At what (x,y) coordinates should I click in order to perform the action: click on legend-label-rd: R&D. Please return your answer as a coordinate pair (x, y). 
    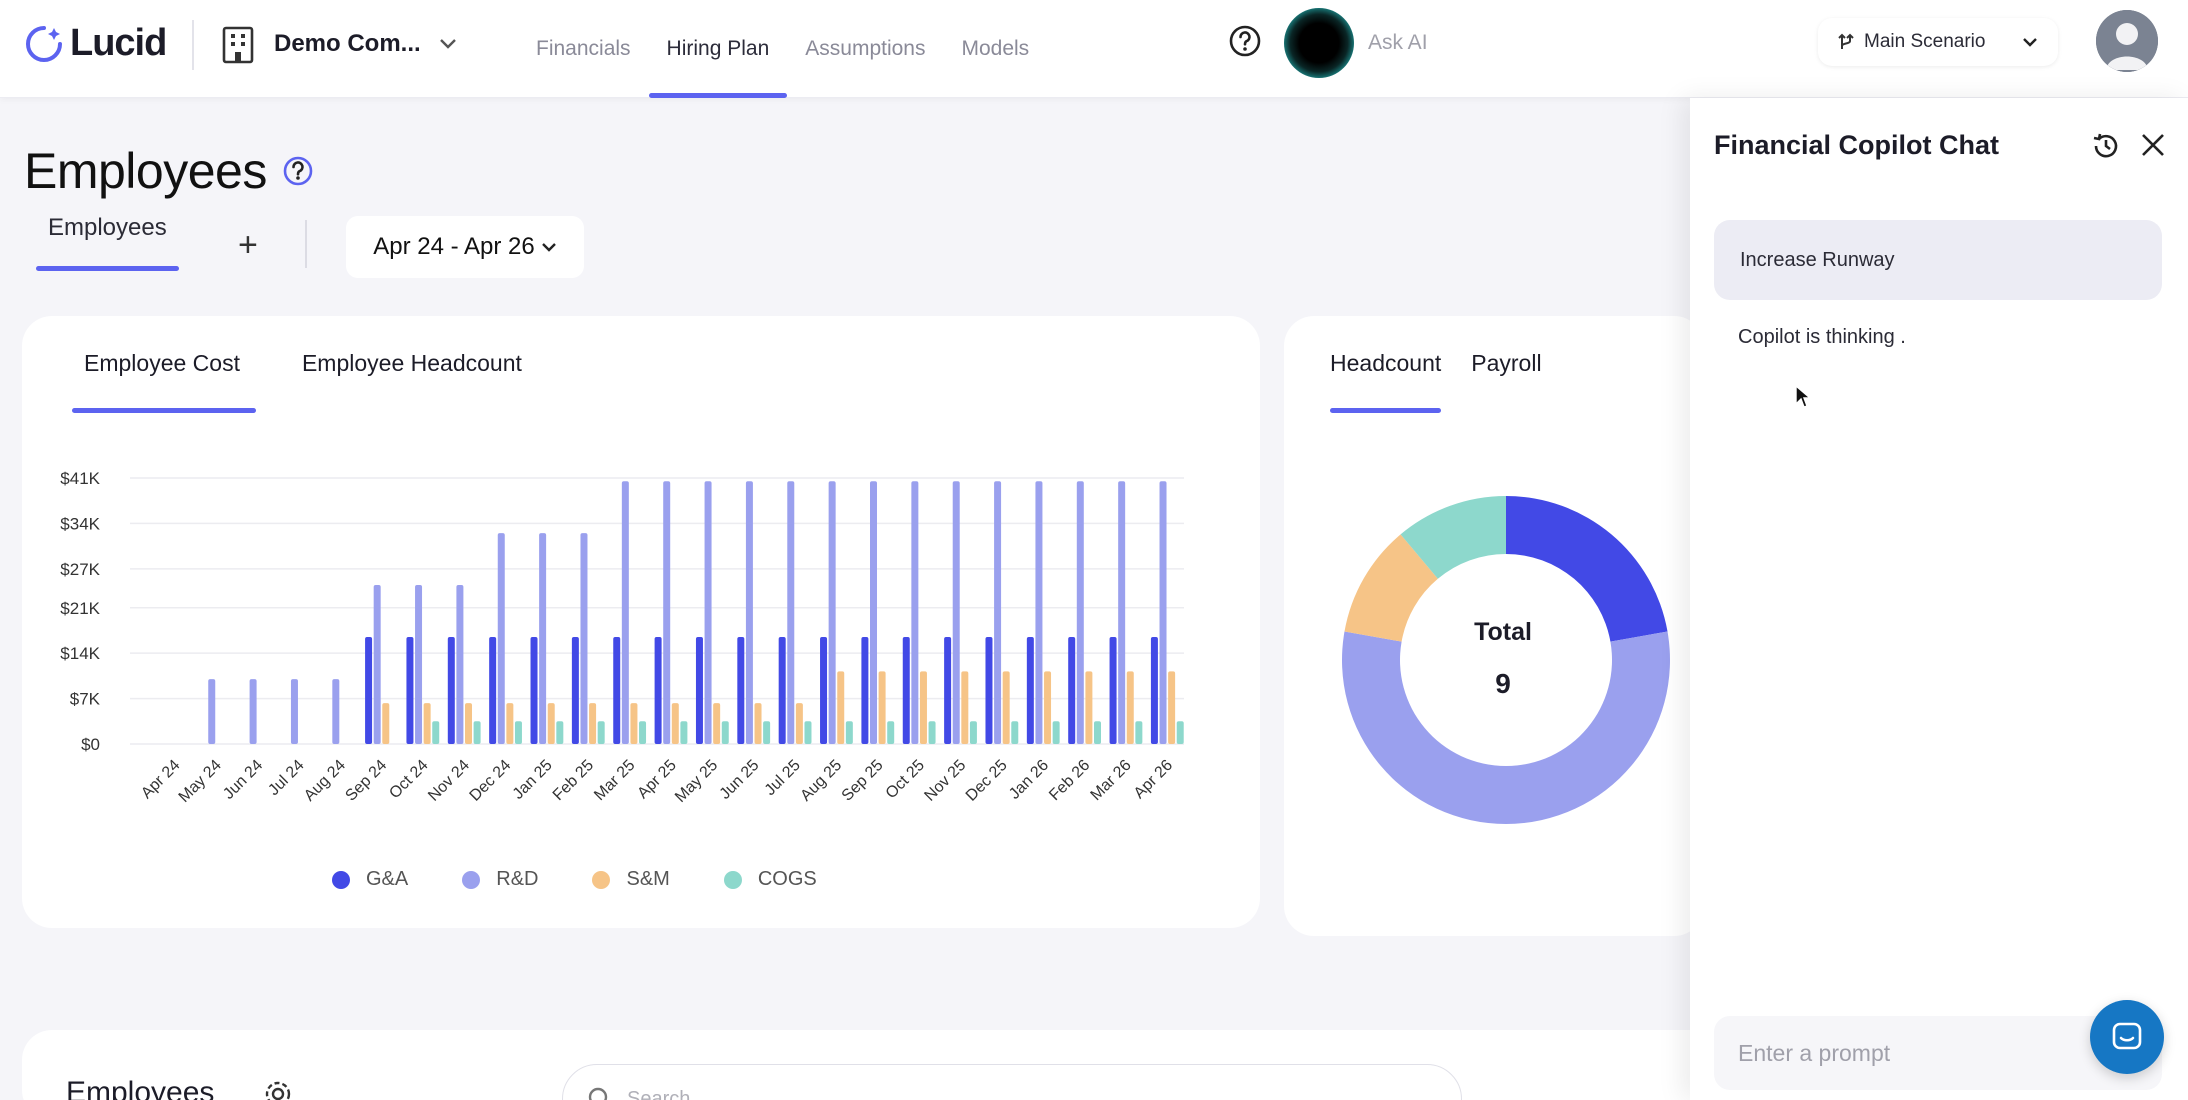
    Looking at the image, I should click on (517, 879).